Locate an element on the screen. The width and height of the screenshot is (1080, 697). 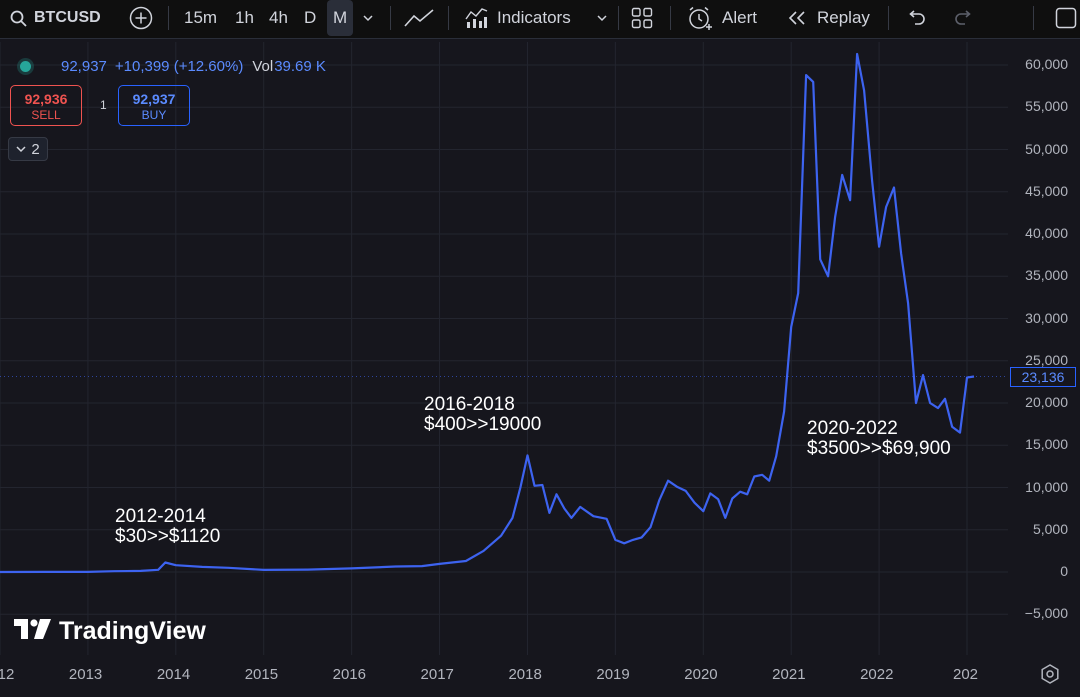
sell-label: SELL is located at coordinates (46, 115).